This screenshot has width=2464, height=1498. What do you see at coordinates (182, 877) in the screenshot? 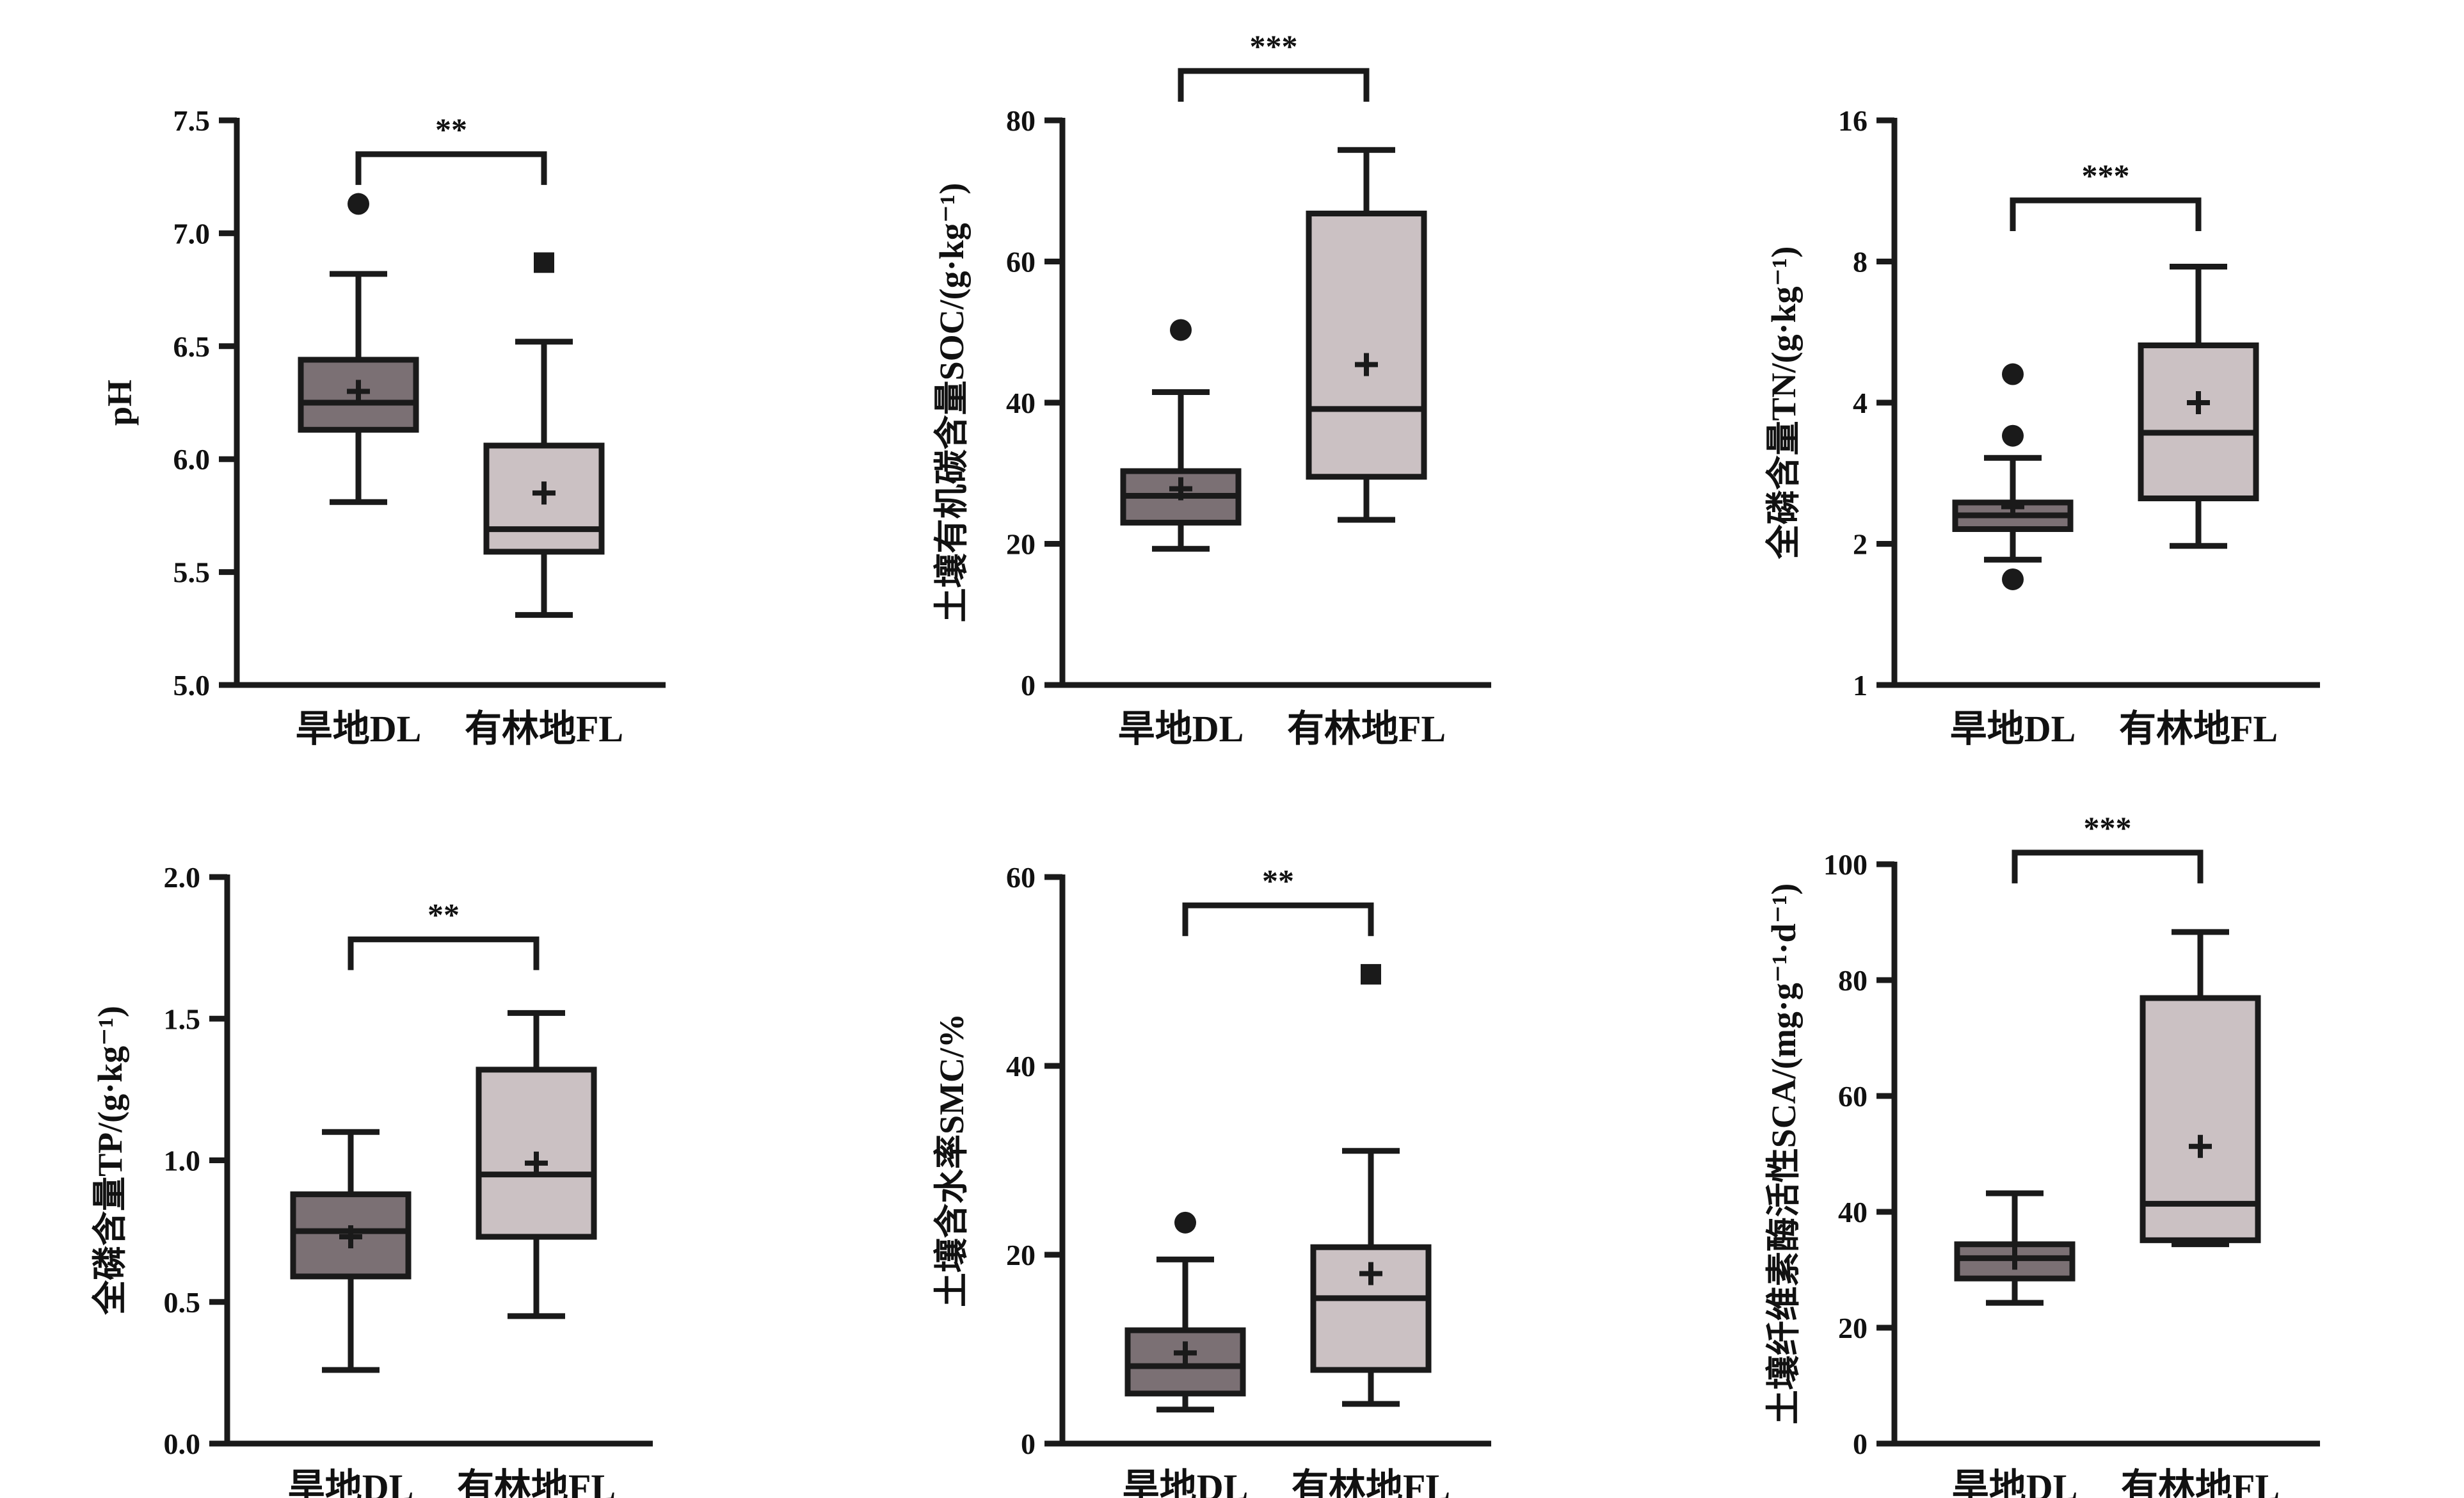
I see `y-tick-label: 2.0` at bounding box center [182, 877].